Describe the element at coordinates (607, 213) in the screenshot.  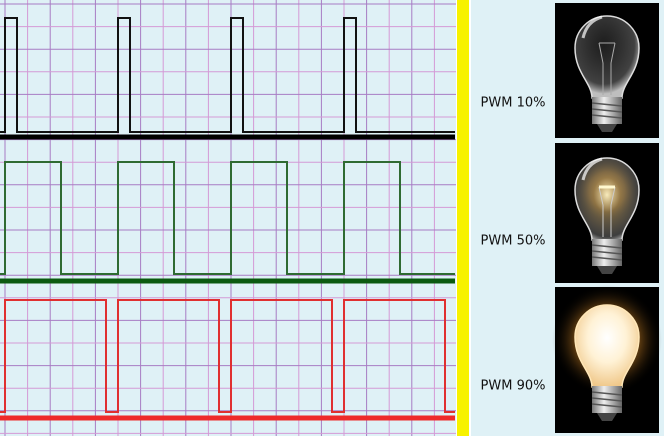
I see `bulb-medium` at that location.